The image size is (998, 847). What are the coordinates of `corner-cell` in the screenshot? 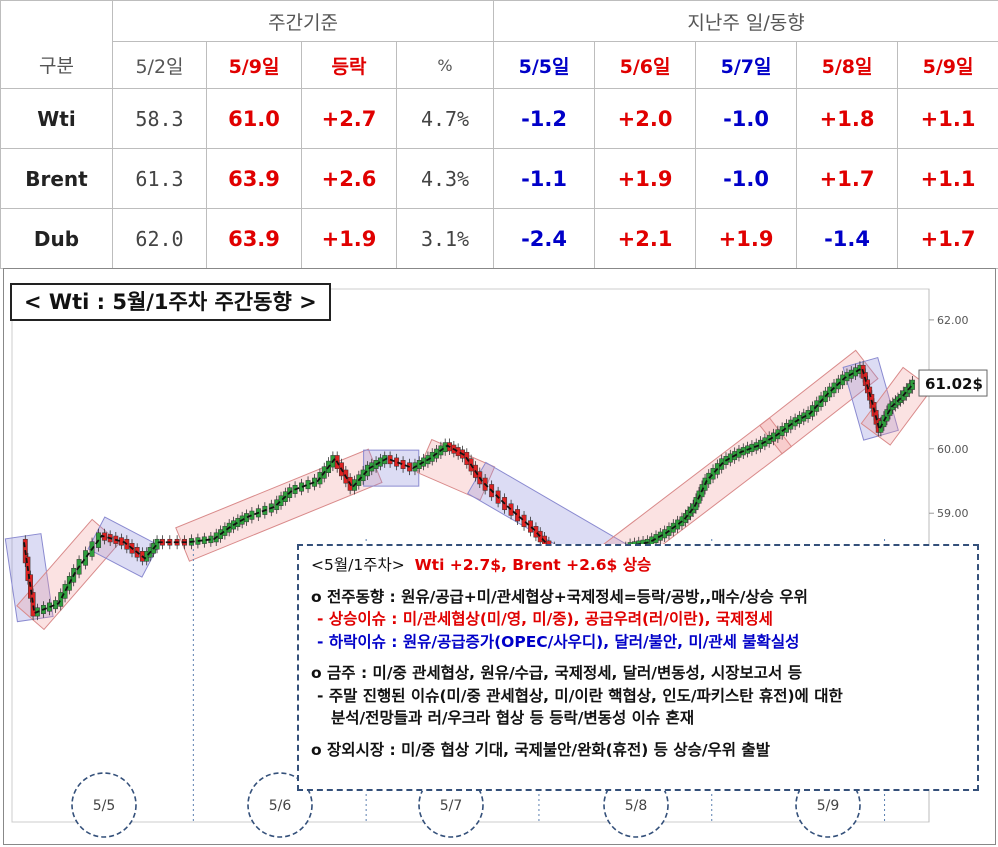 It's located at (56, 21).